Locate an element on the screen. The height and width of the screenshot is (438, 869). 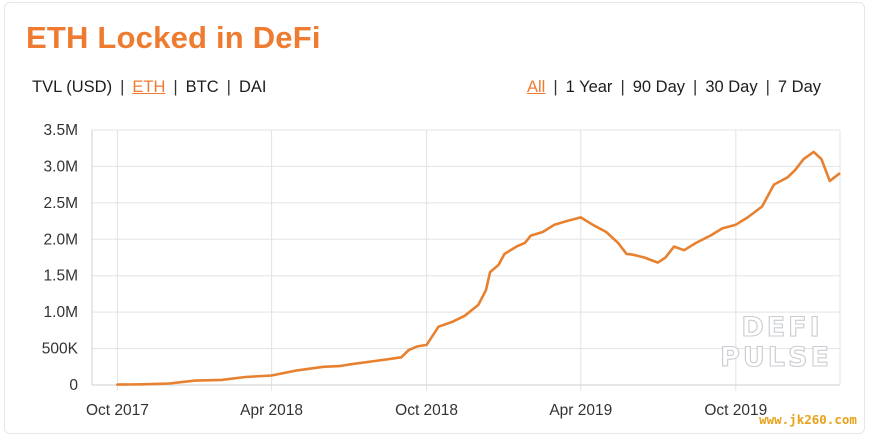
x-axis: Oct 2017 Apr 2018 Oct 2018 Apr 2019 Oct 2019 is located at coordinates (426, 410).